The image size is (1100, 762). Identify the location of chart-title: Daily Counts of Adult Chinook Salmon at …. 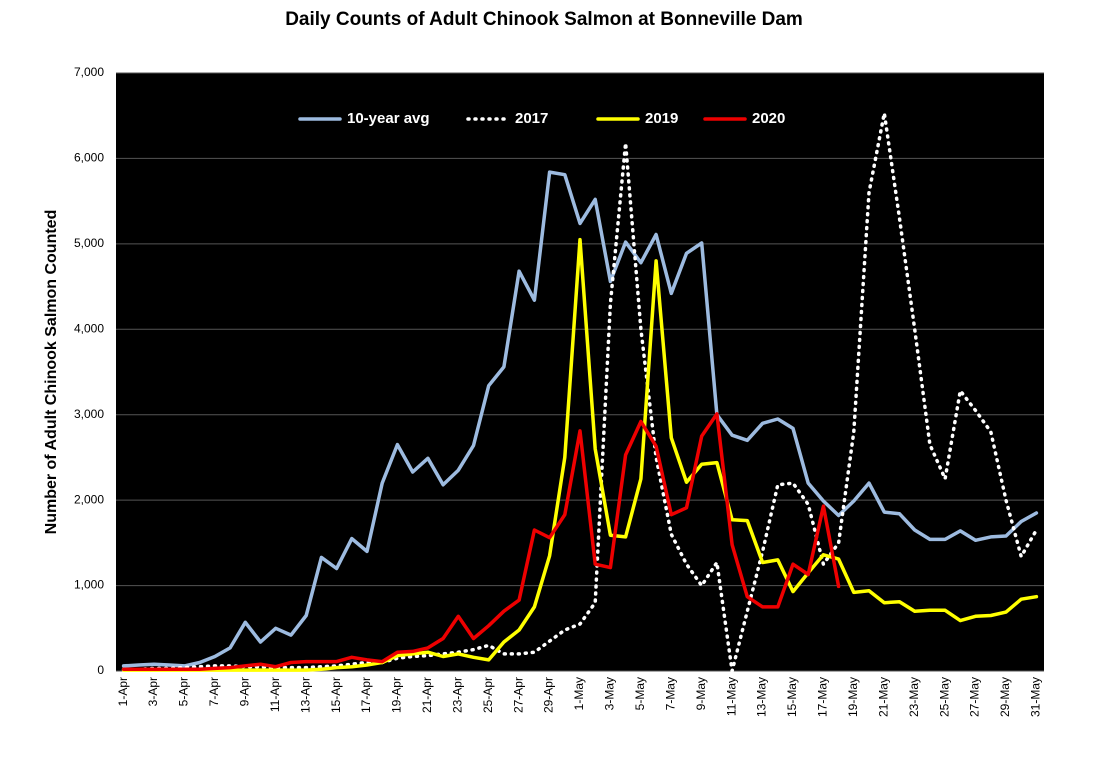
(544, 19).